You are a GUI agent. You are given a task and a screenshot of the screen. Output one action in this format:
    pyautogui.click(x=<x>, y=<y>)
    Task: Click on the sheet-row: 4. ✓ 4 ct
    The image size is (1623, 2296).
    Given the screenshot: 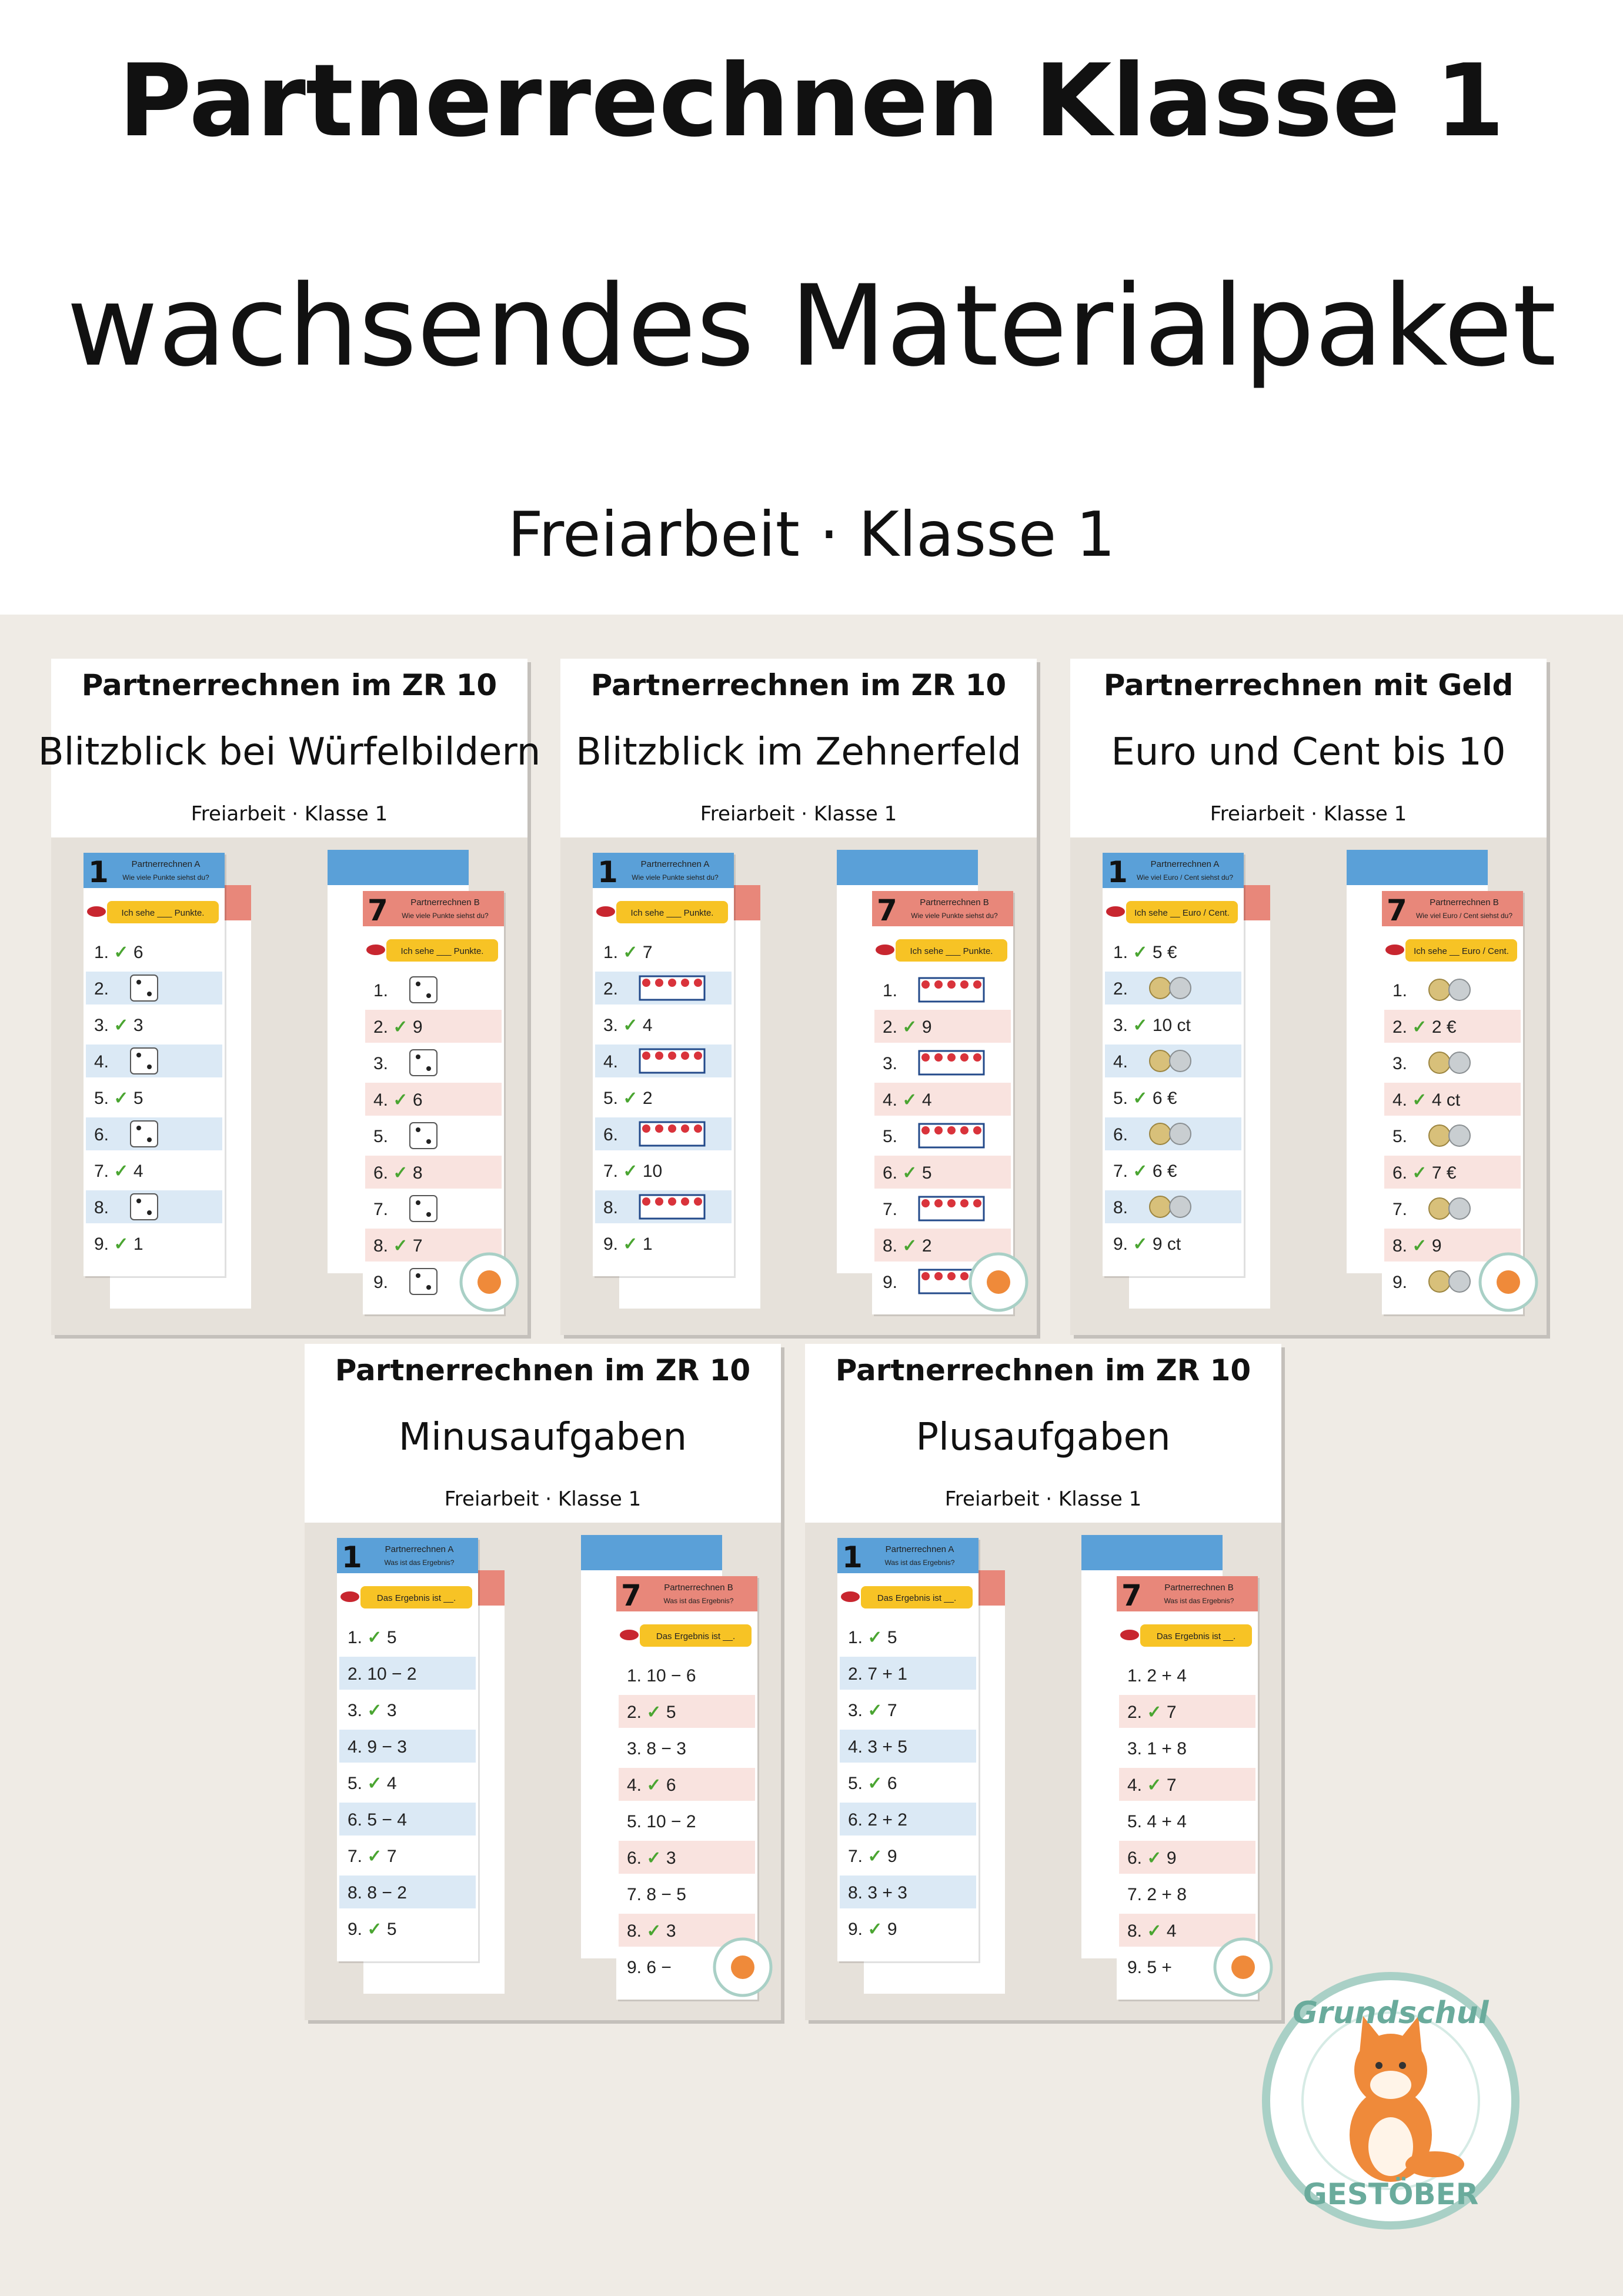 What is the action you would take?
    pyautogui.click(x=1426, y=1100)
    